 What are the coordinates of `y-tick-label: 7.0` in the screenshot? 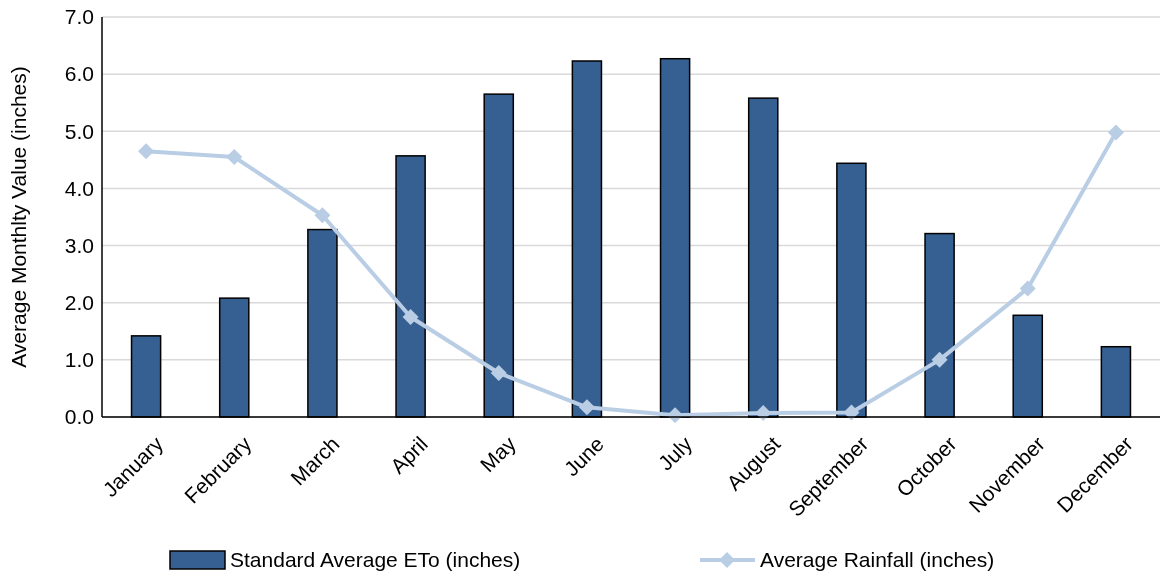 It's located at (79, 17).